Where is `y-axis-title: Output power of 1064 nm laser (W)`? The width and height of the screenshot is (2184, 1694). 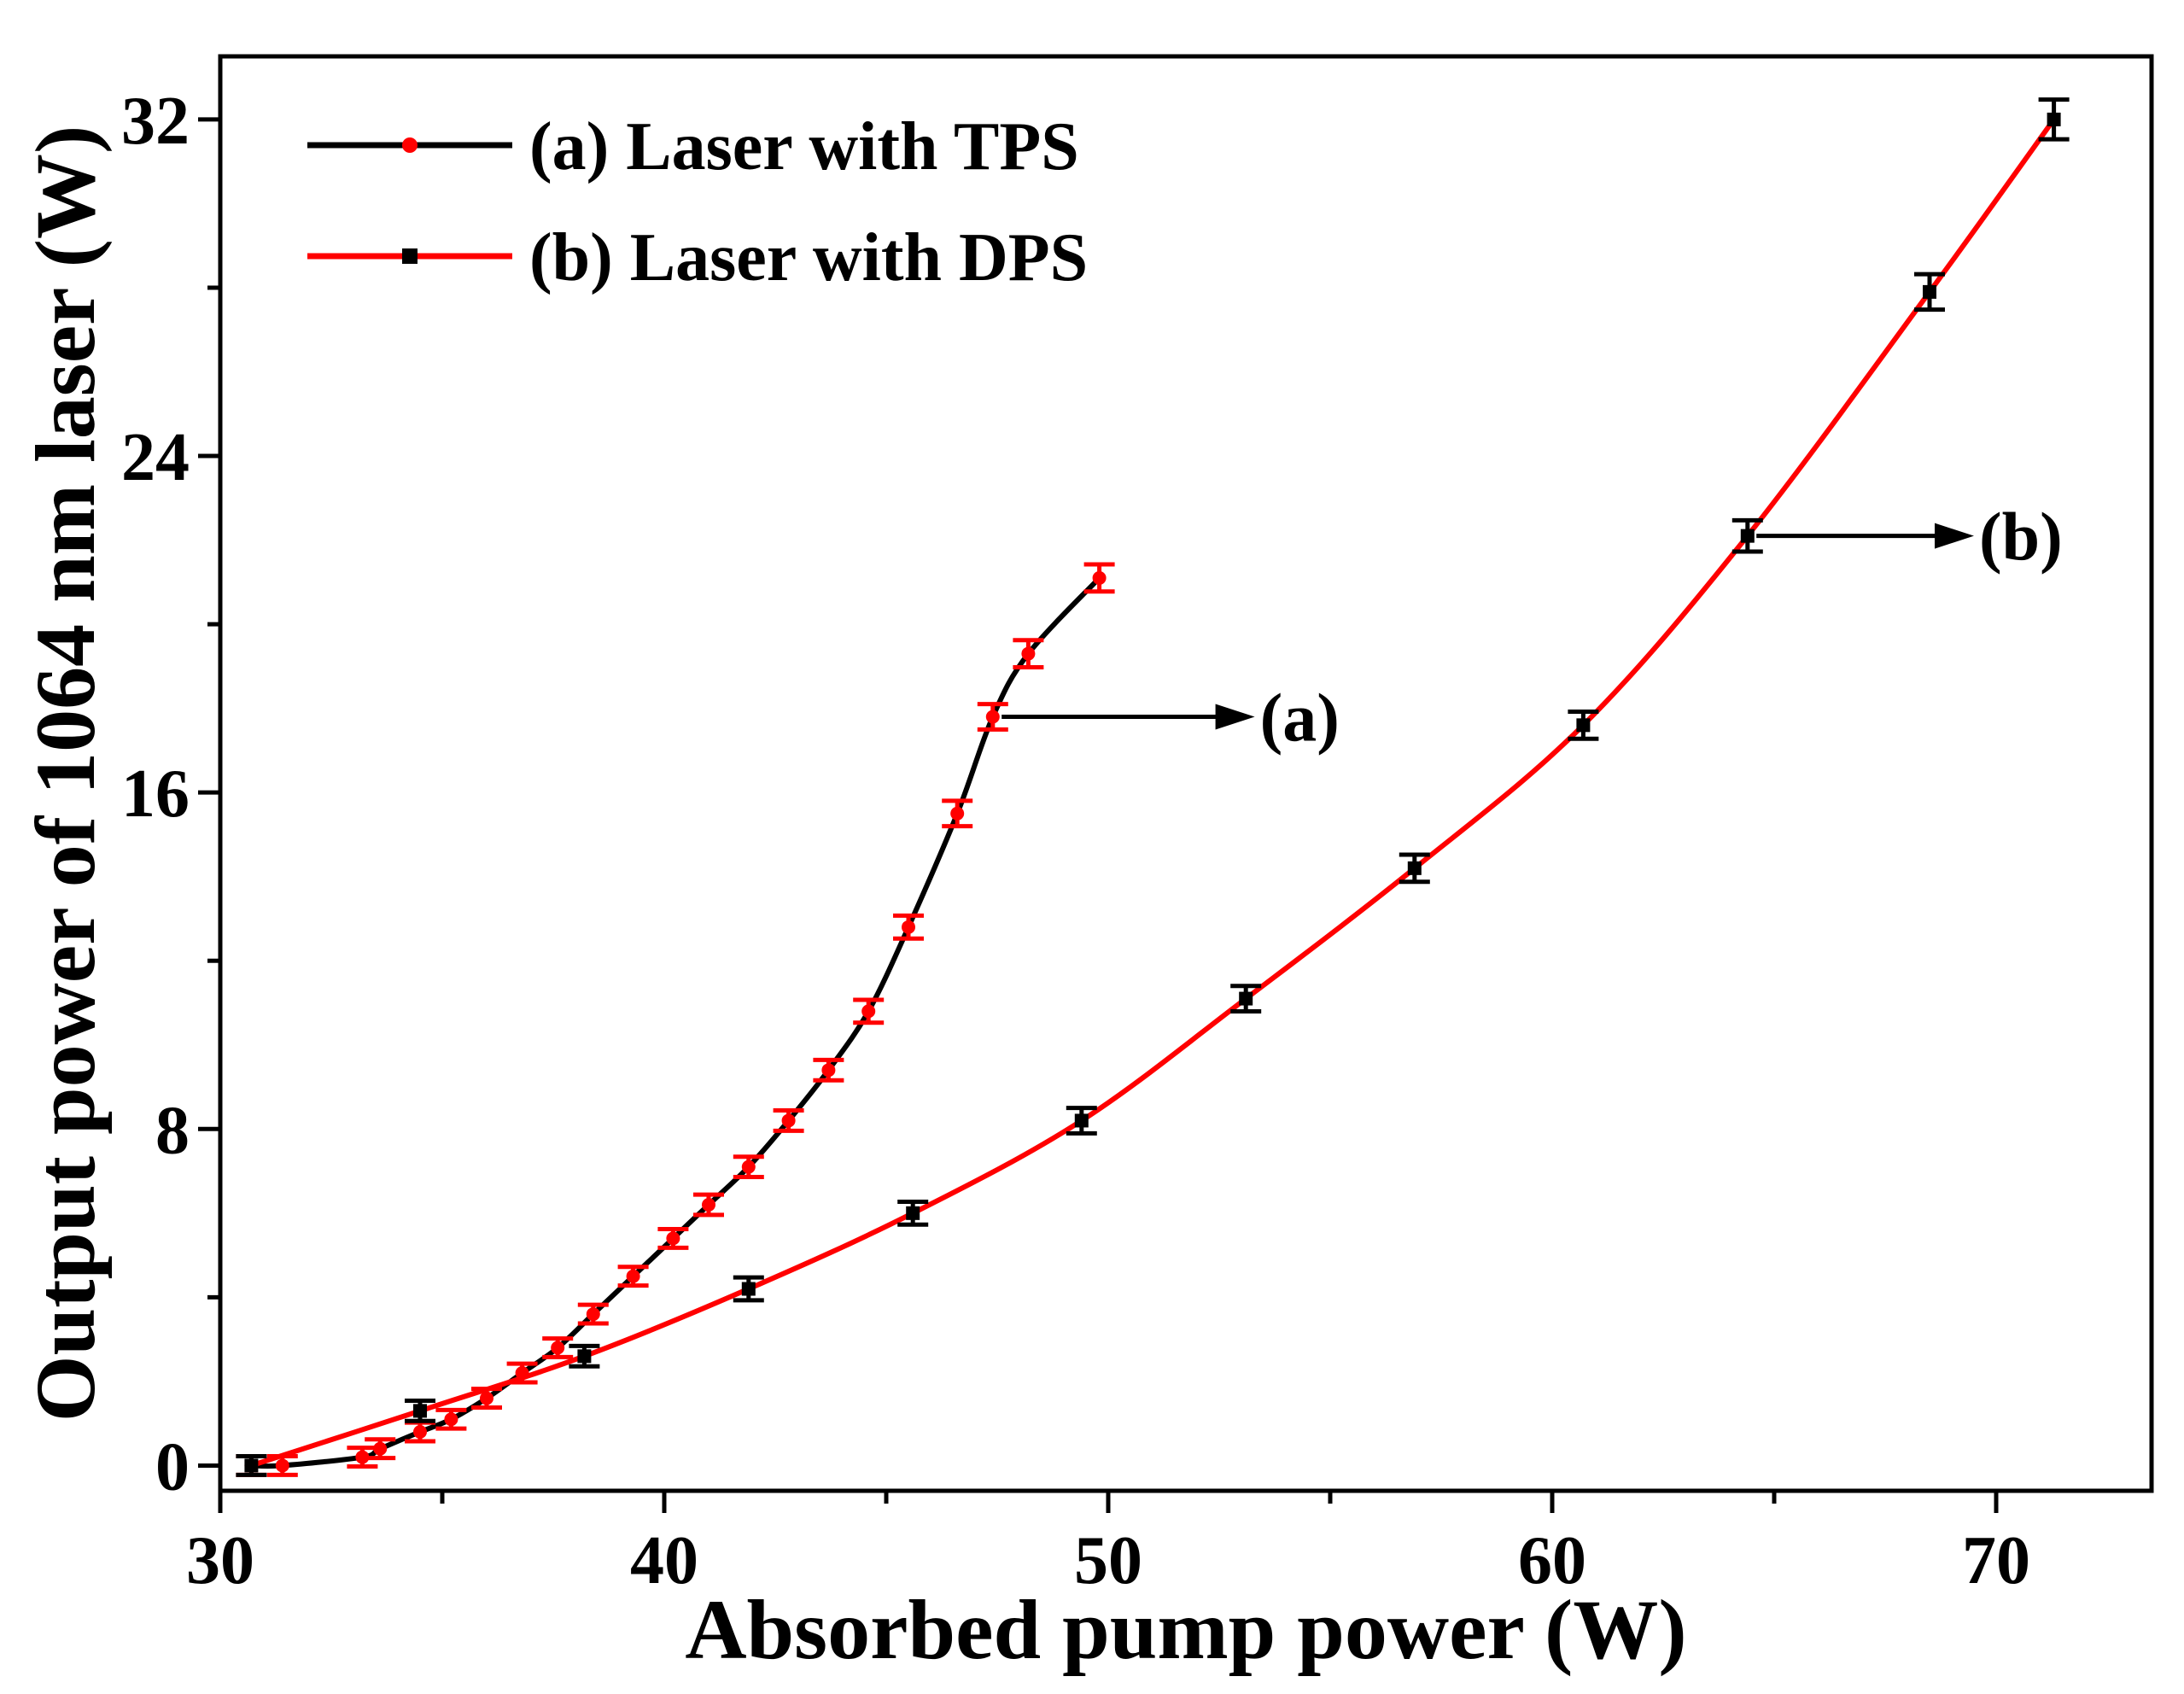 y-axis-title: Output power of 1064 nm laser (W) is located at coordinates (65, 774).